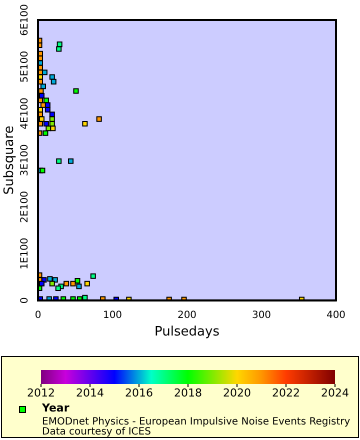 The height and width of the screenshot is (440, 360). Describe the element at coordinates (188, 393) in the screenshot. I see `color-bar-label: 2018` at that location.